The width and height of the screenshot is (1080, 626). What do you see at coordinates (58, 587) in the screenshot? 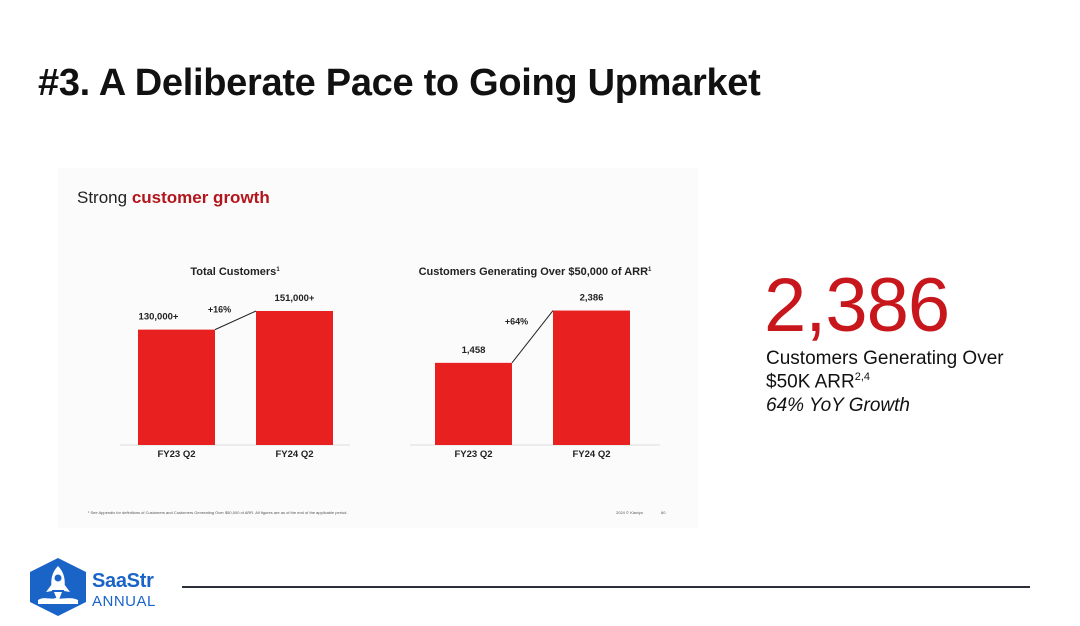
I see `rocket-icon` at bounding box center [58, 587].